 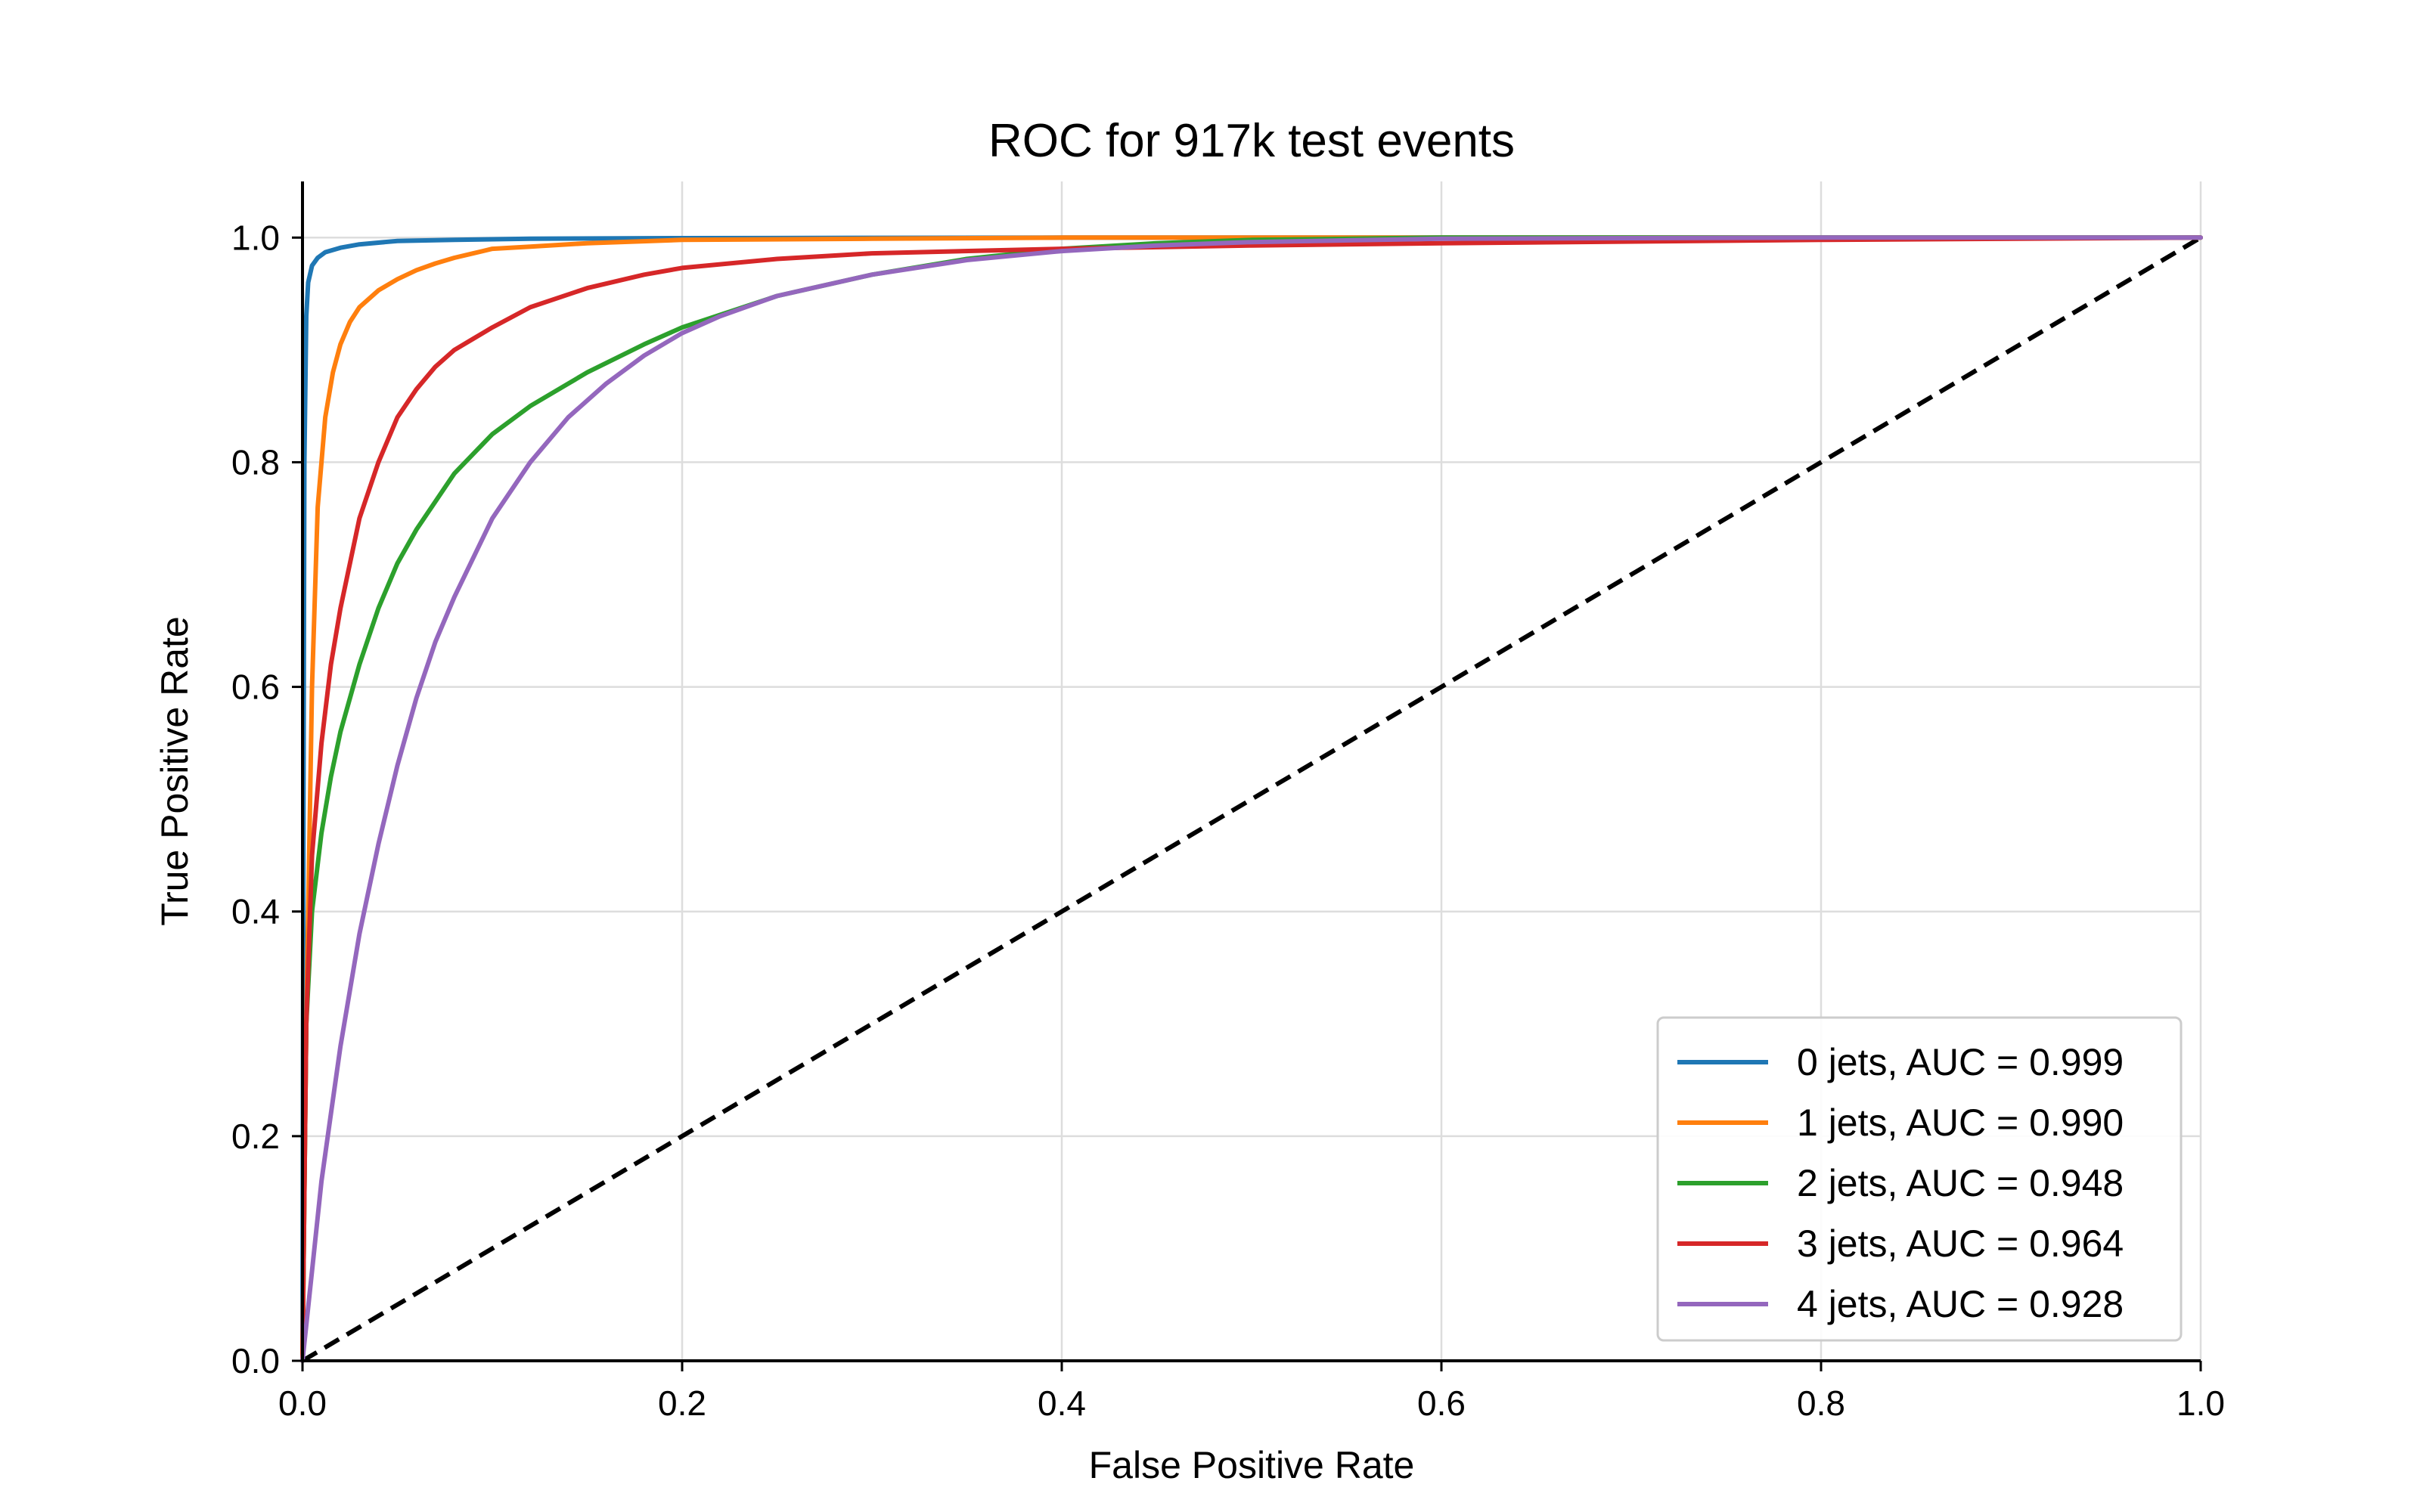 I want to click on y-tick-label: 0.2, so click(x=255, y=1136).